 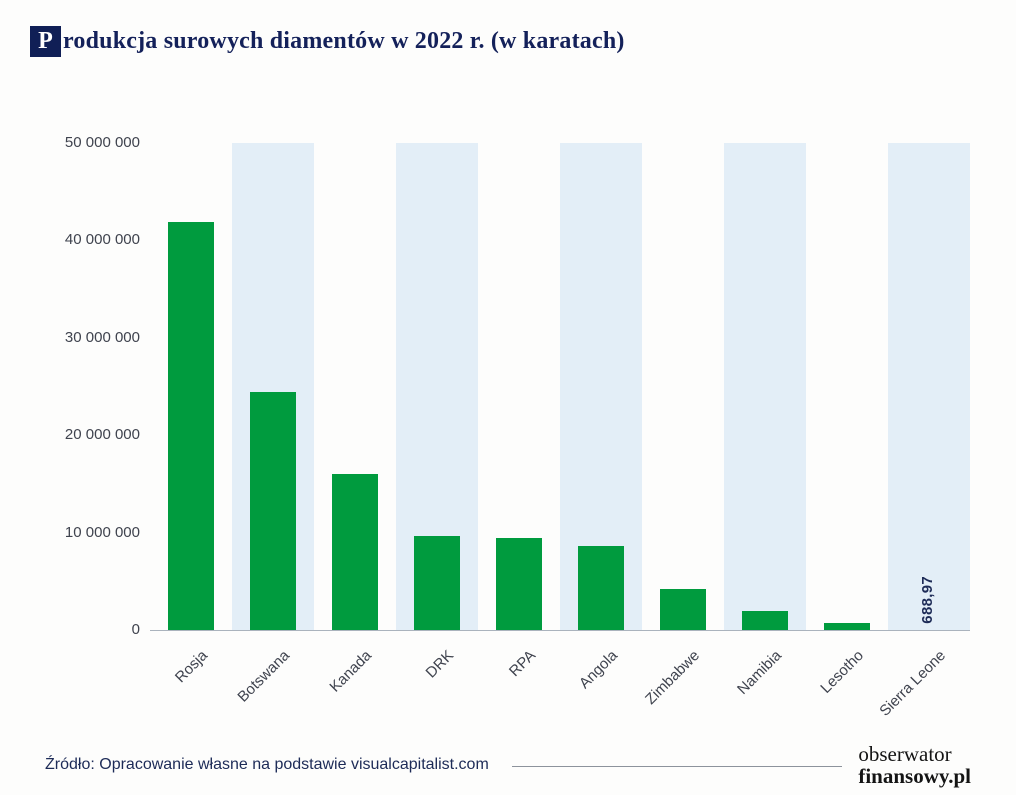 What do you see at coordinates (847, 626) in the screenshot?
I see `bar-lesotho` at bounding box center [847, 626].